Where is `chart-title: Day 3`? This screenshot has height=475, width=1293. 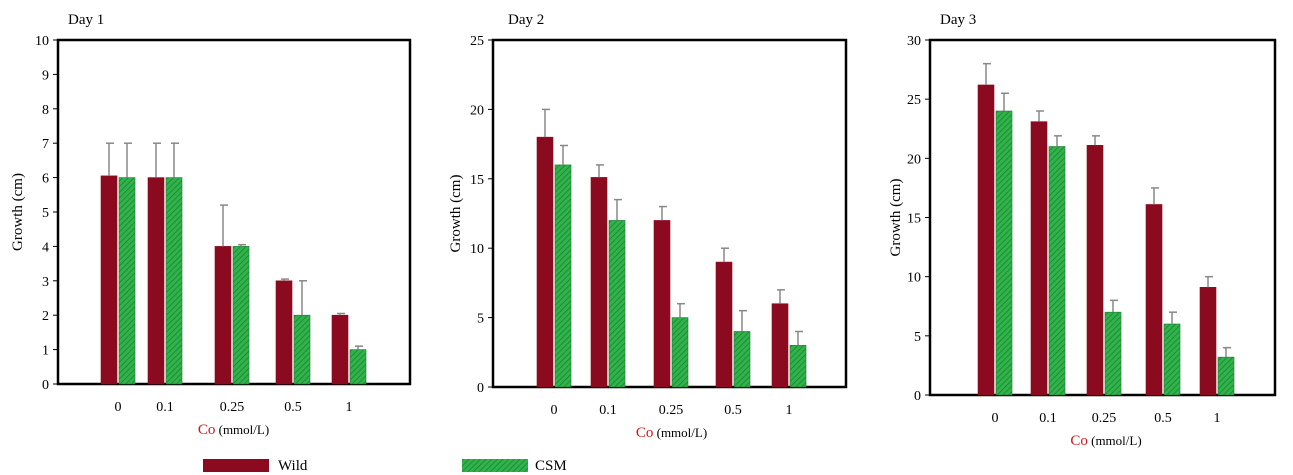 chart-title: Day 3 is located at coordinates (958, 20).